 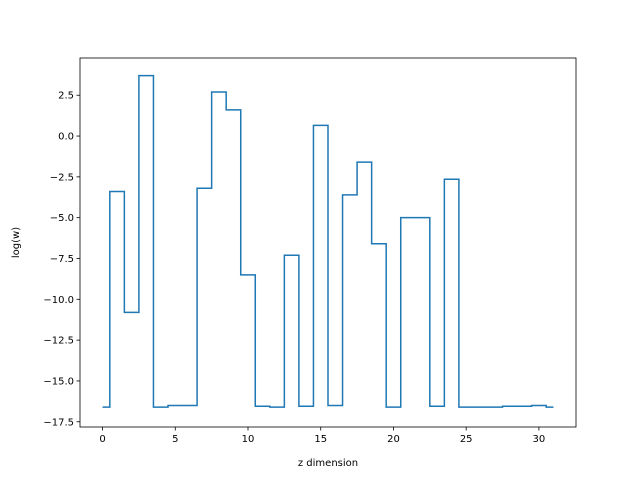 I want to click on x-tick-label: 5, so click(x=175, y=439).